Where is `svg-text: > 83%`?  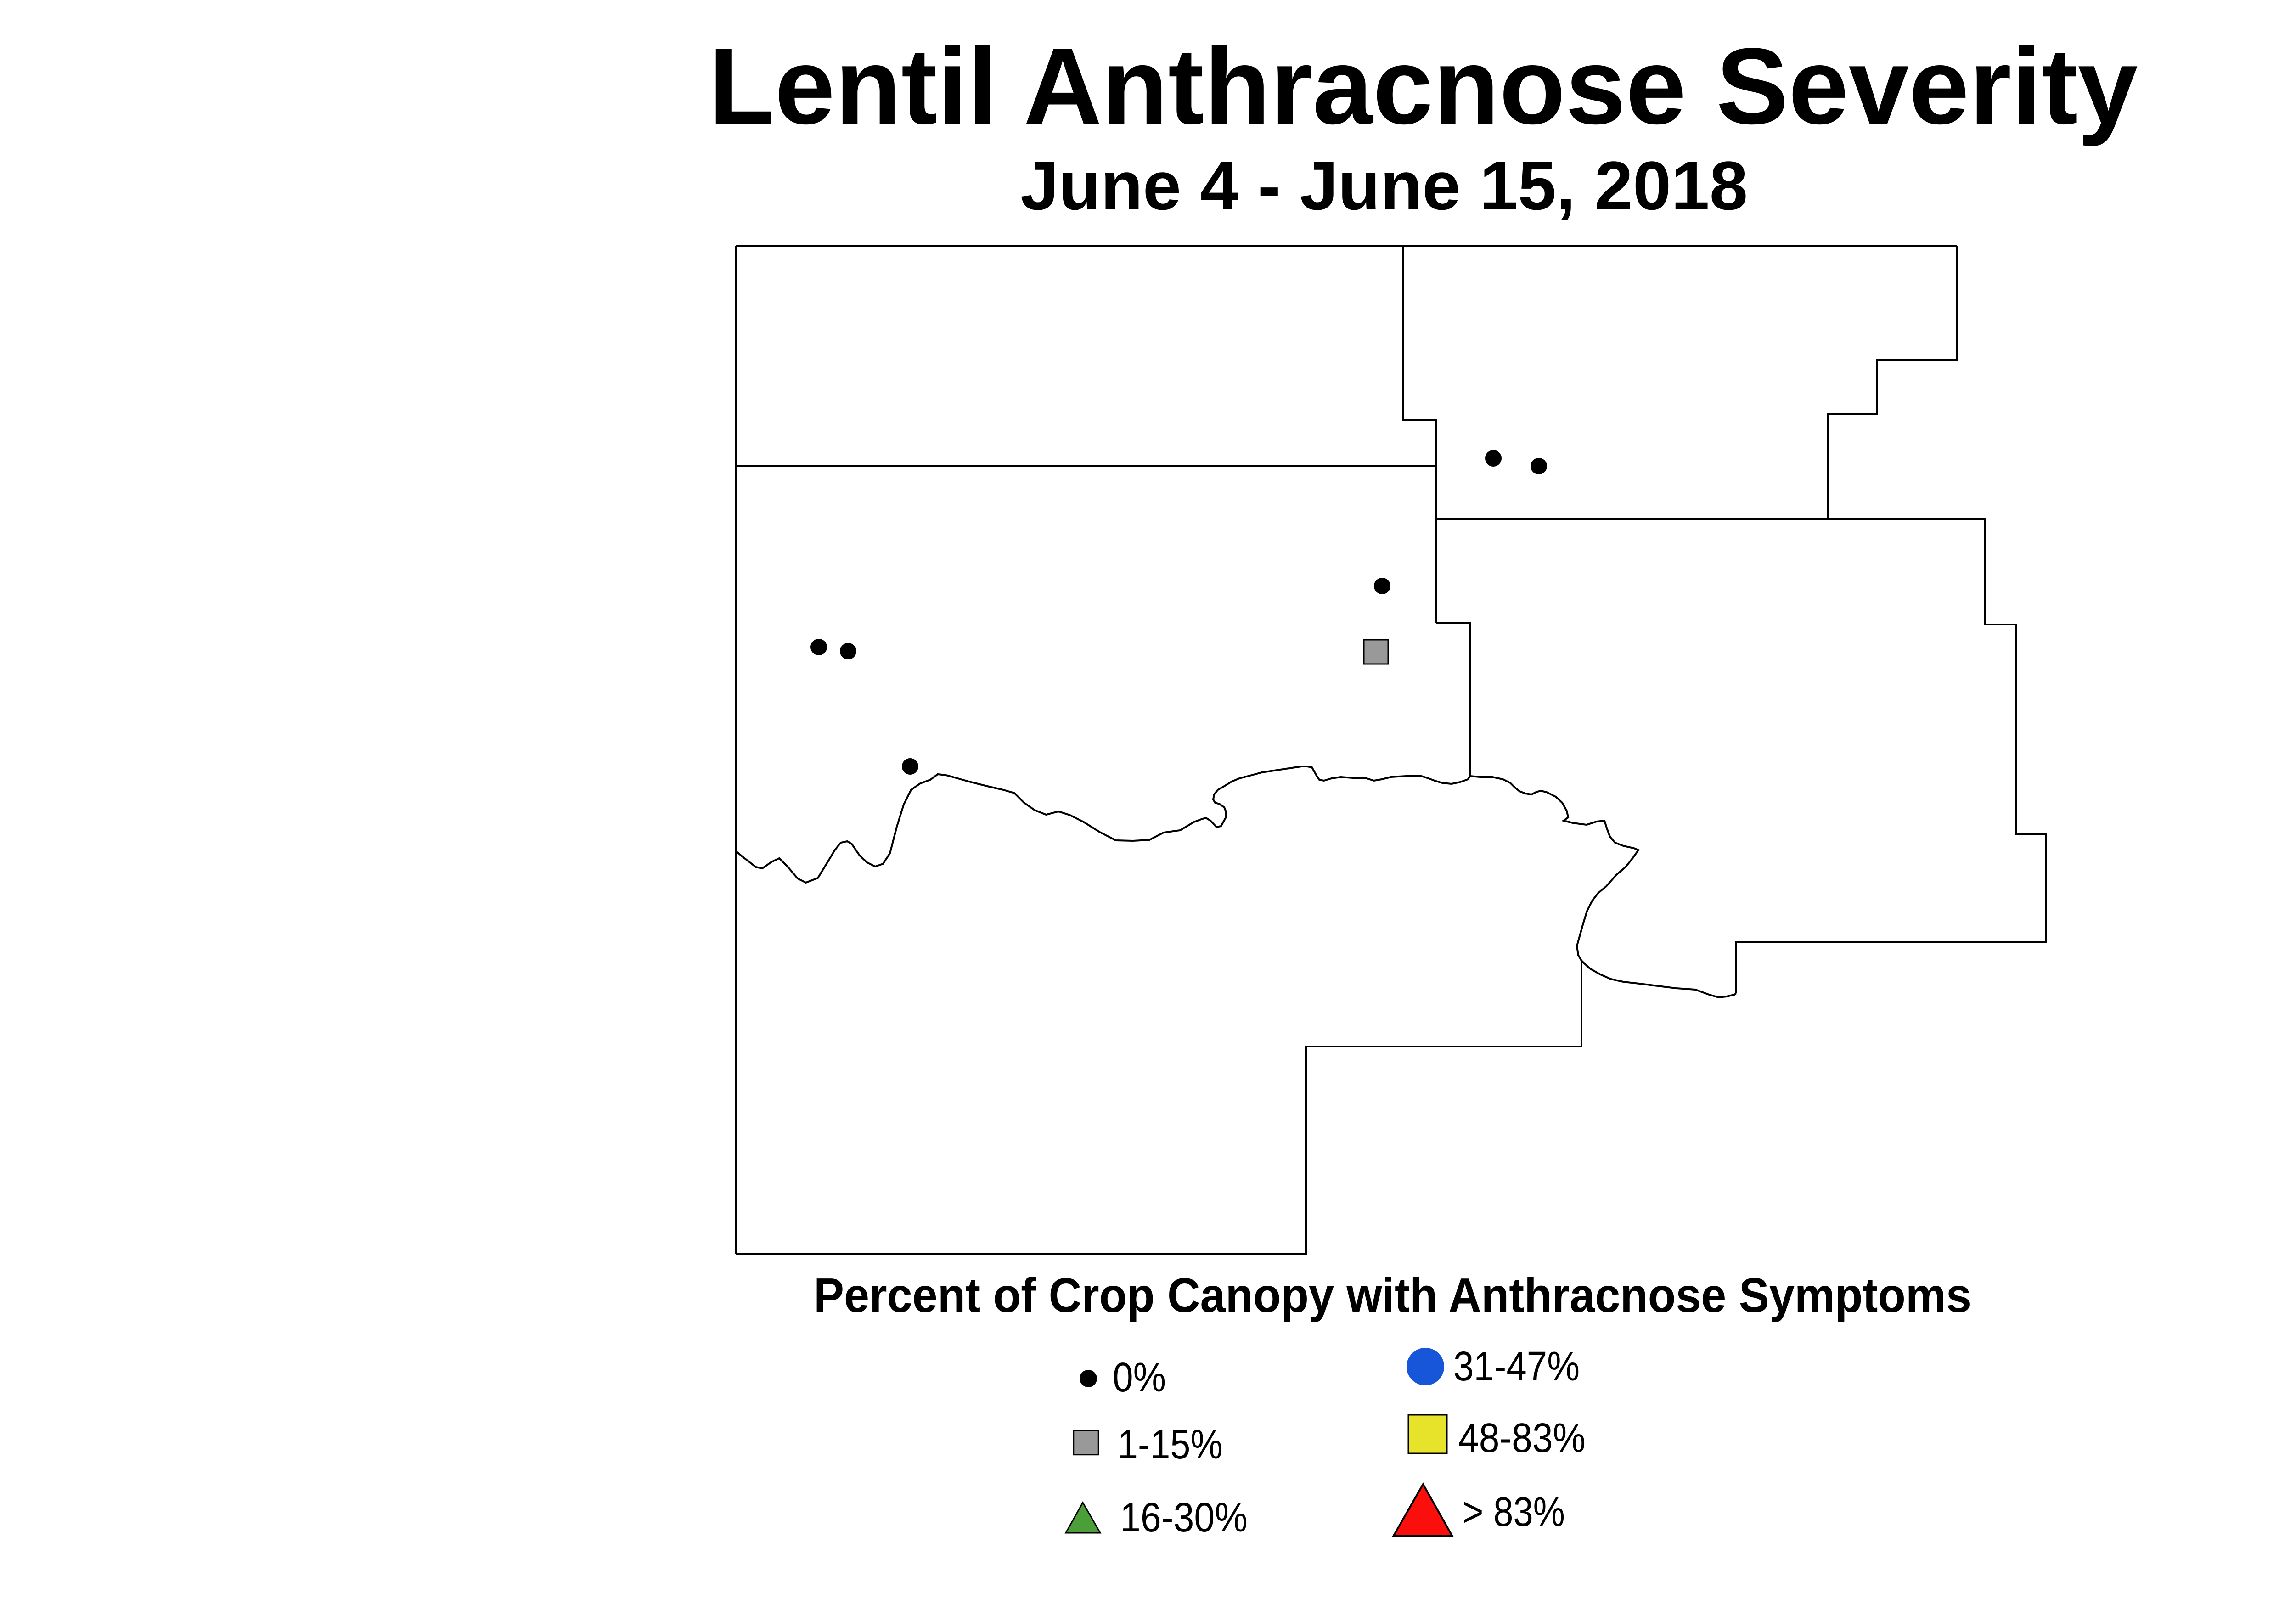
svg-text: > 83% is located at coordinates (1514, 1512).